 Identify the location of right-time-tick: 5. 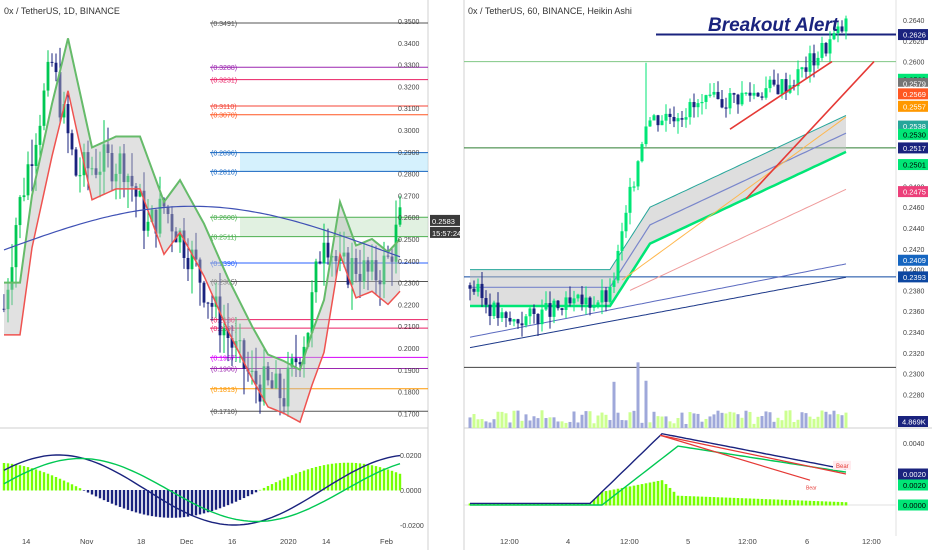
(688, 541).